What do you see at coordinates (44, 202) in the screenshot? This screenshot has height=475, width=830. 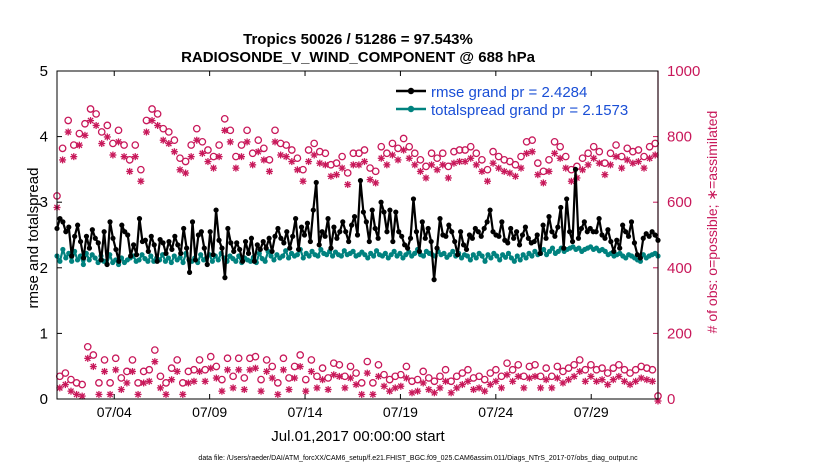 I see `y-tick-label-left: 3` at bounding box center [44, 202].